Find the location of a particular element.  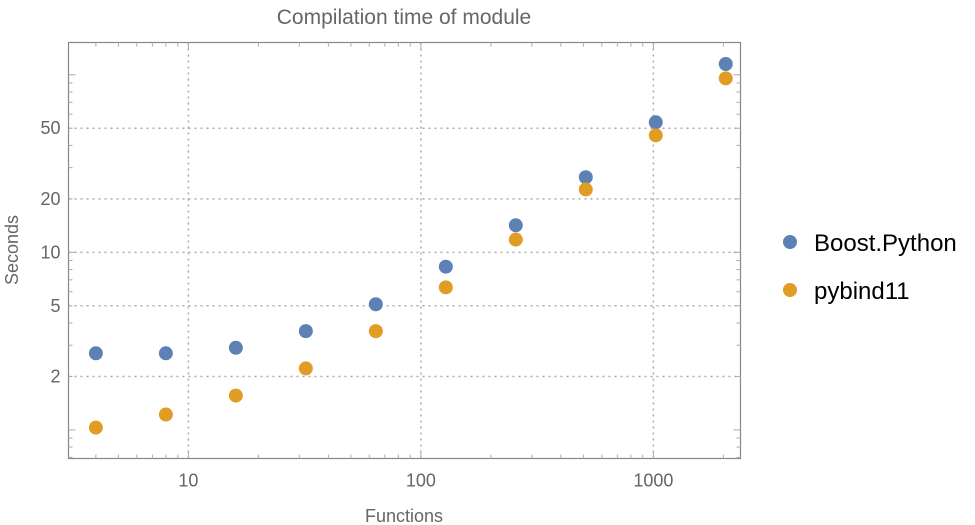

legend: Boost.Python pybind11 is located at coordinates (870, 267).